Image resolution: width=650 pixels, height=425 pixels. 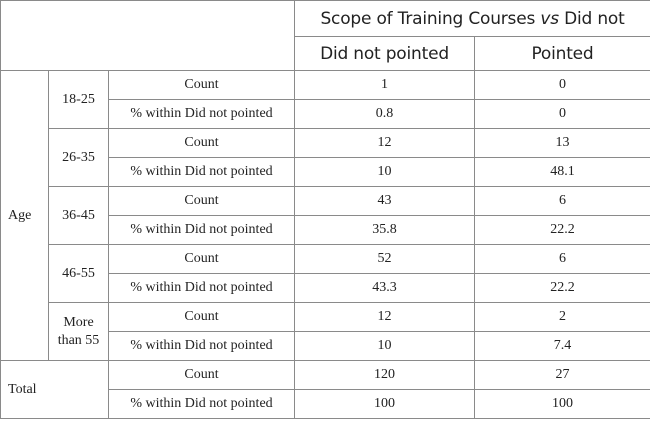 I want to click on table-row: 46-55 Count 52 6, so click(x=325, y=273).